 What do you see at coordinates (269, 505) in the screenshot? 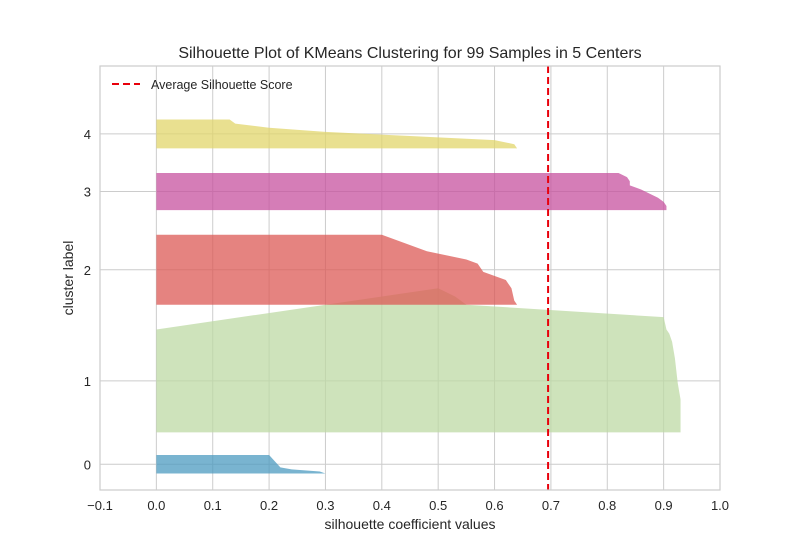
I see `x-tick-label: 0.2` at bounding box center [269, 505].